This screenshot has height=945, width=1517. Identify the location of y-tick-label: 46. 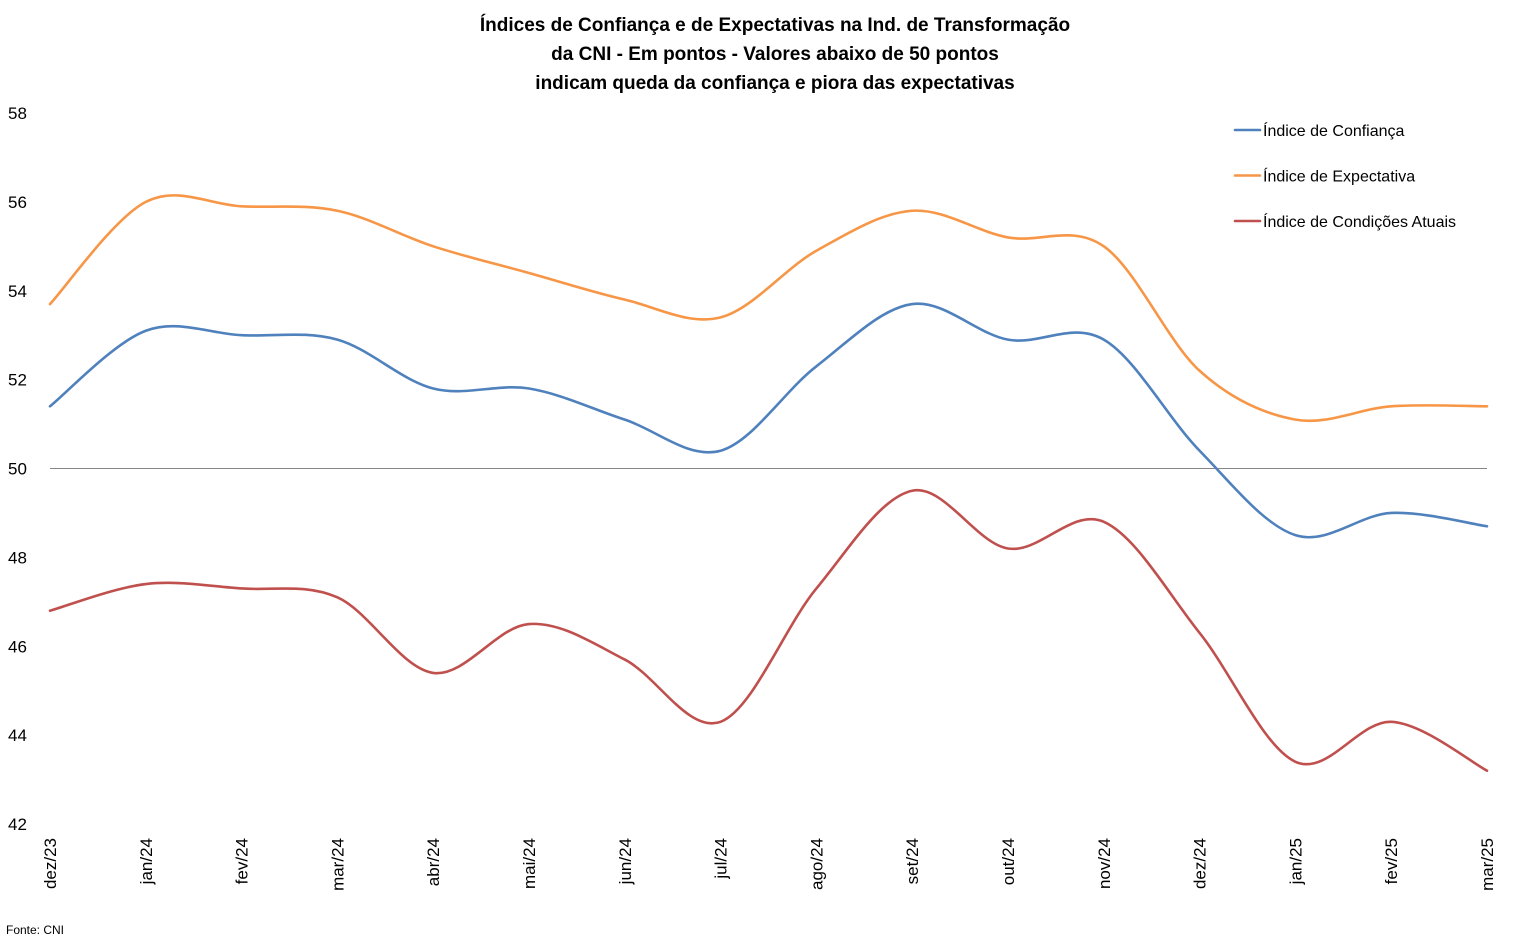
(17, 646).